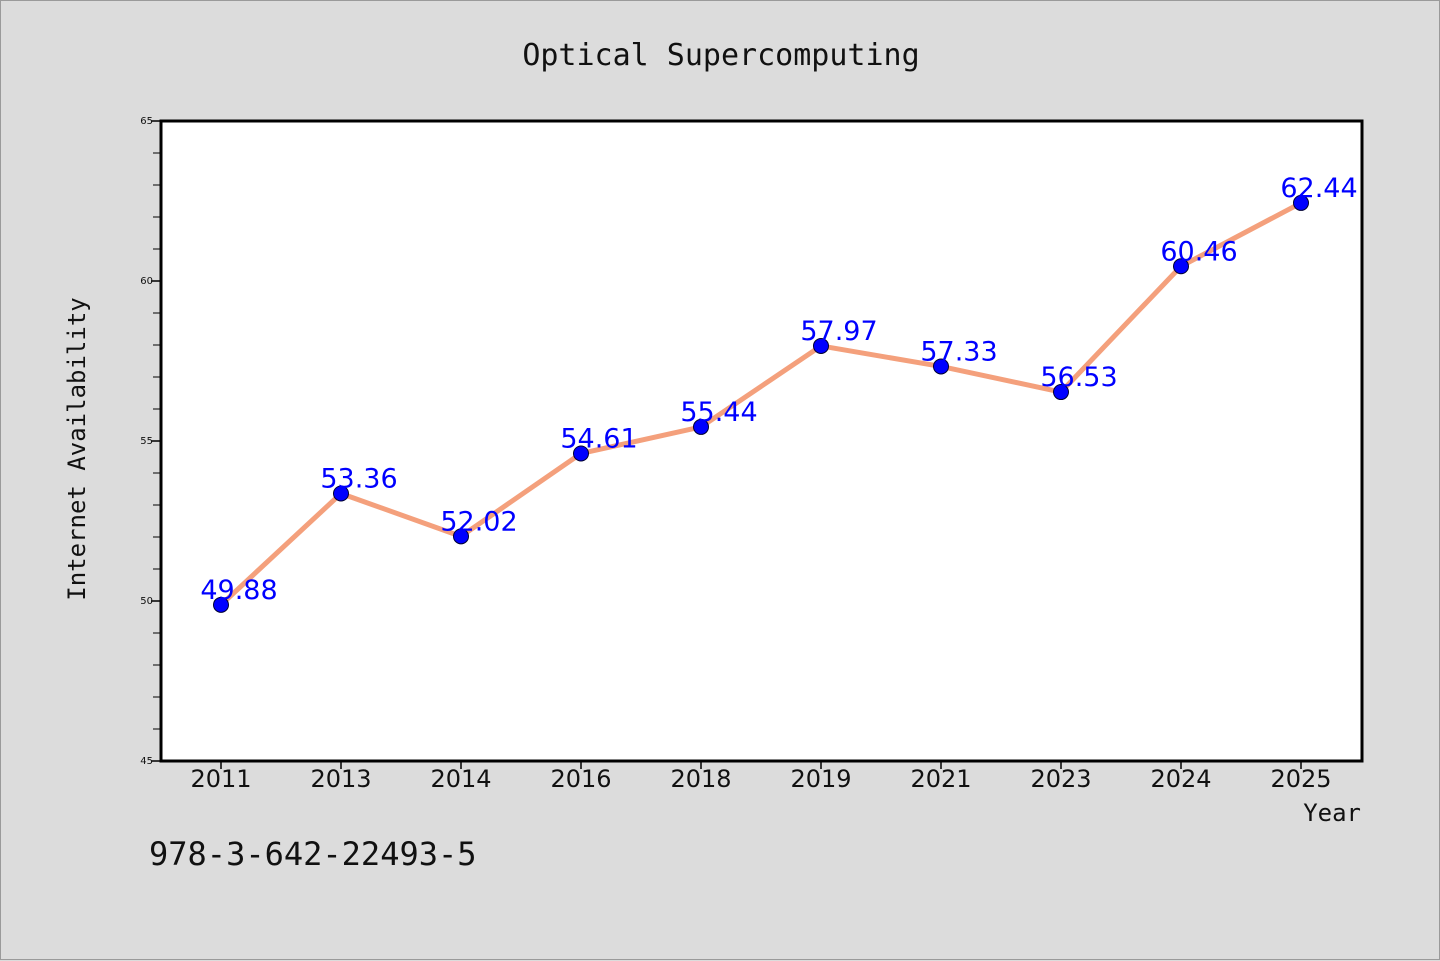  Describe the element at coordinates (1180, 779) in the screenshot. I see `x-tick-label: 2024` at that location.